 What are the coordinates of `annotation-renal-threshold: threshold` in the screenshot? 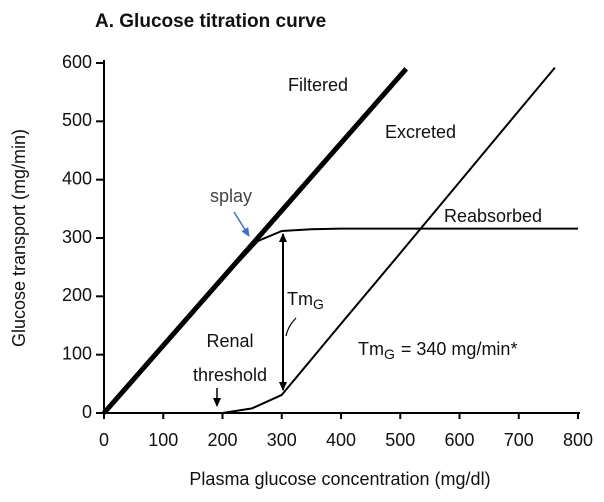 It's located at (230, 375).